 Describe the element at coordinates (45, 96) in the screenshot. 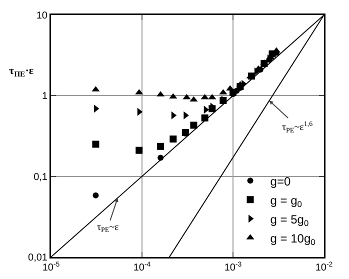

I see `y-tick-label: 1` at that location.